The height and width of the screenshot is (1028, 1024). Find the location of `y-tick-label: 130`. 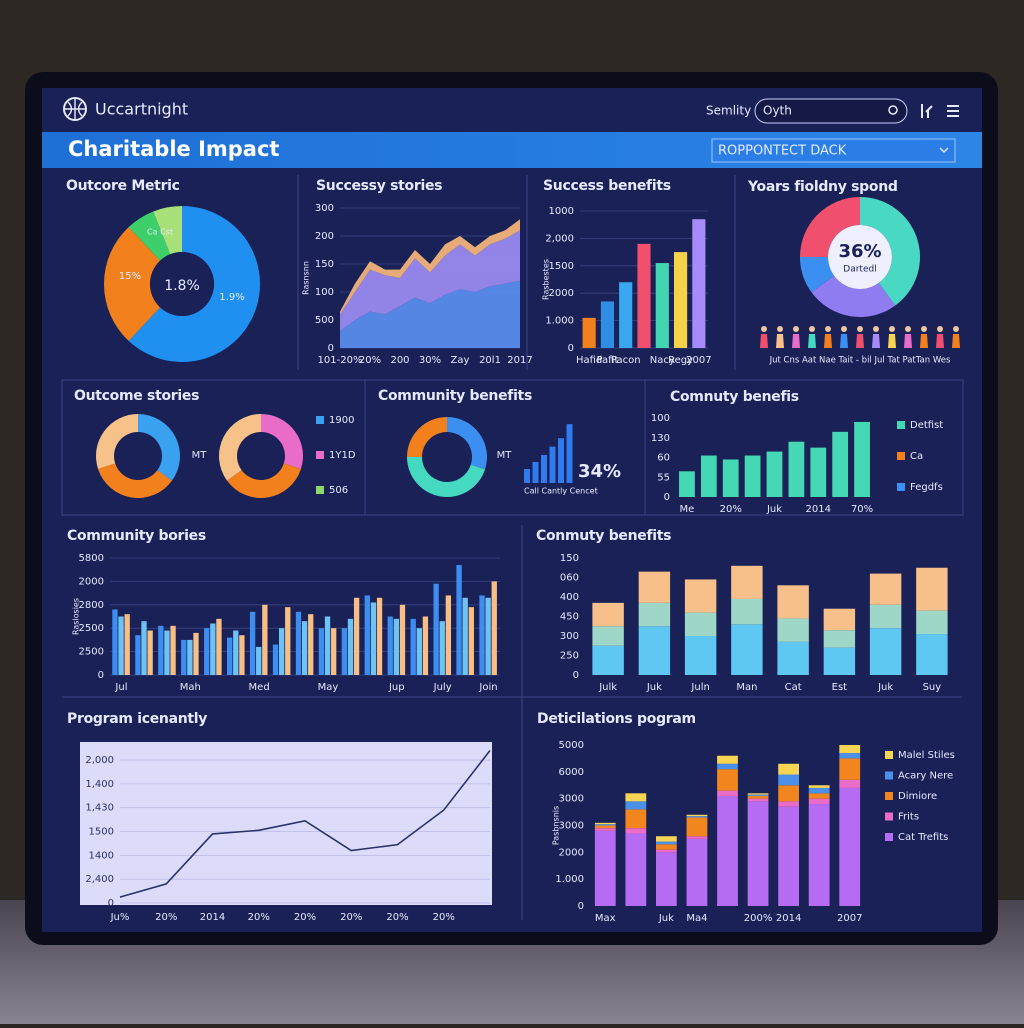

y-tick-label: 130 is located at coordinates (660, 438).